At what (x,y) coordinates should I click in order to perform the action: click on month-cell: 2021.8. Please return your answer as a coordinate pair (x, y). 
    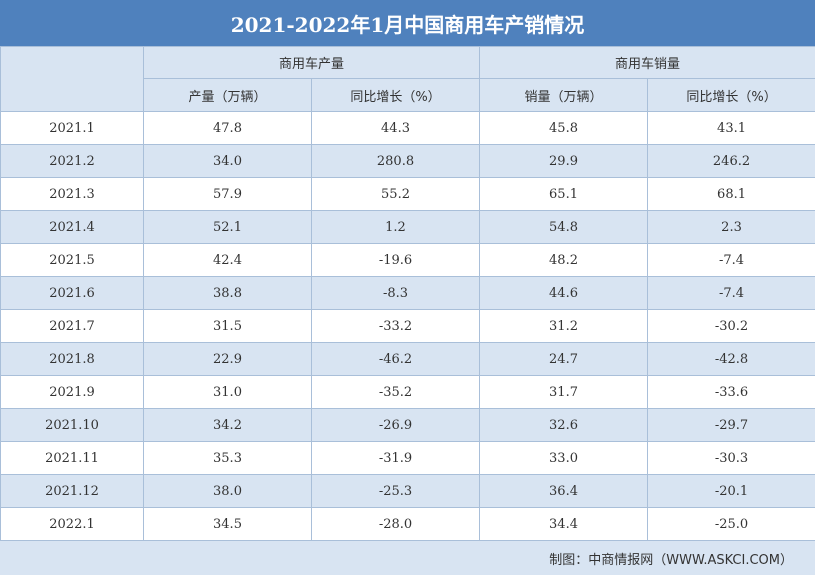
    Looking at the image, I should click on (72, 359).